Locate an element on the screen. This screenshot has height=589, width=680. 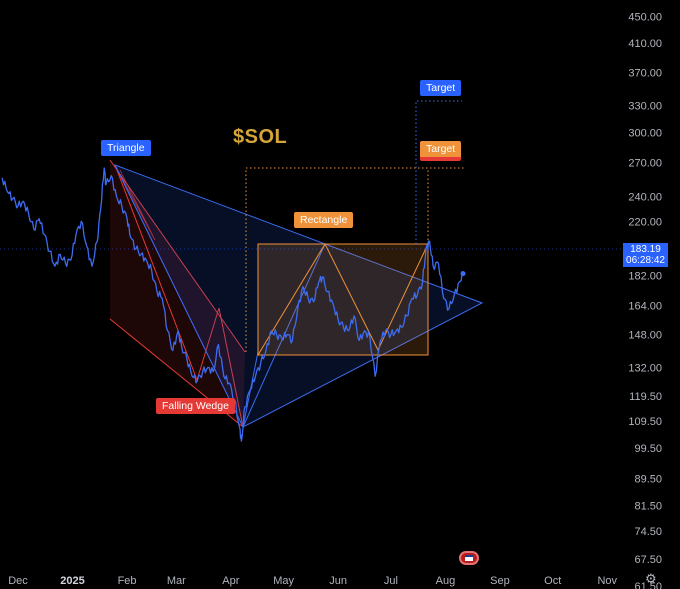
y-tick-label: 148.00 is located at coordinates (645, 336).